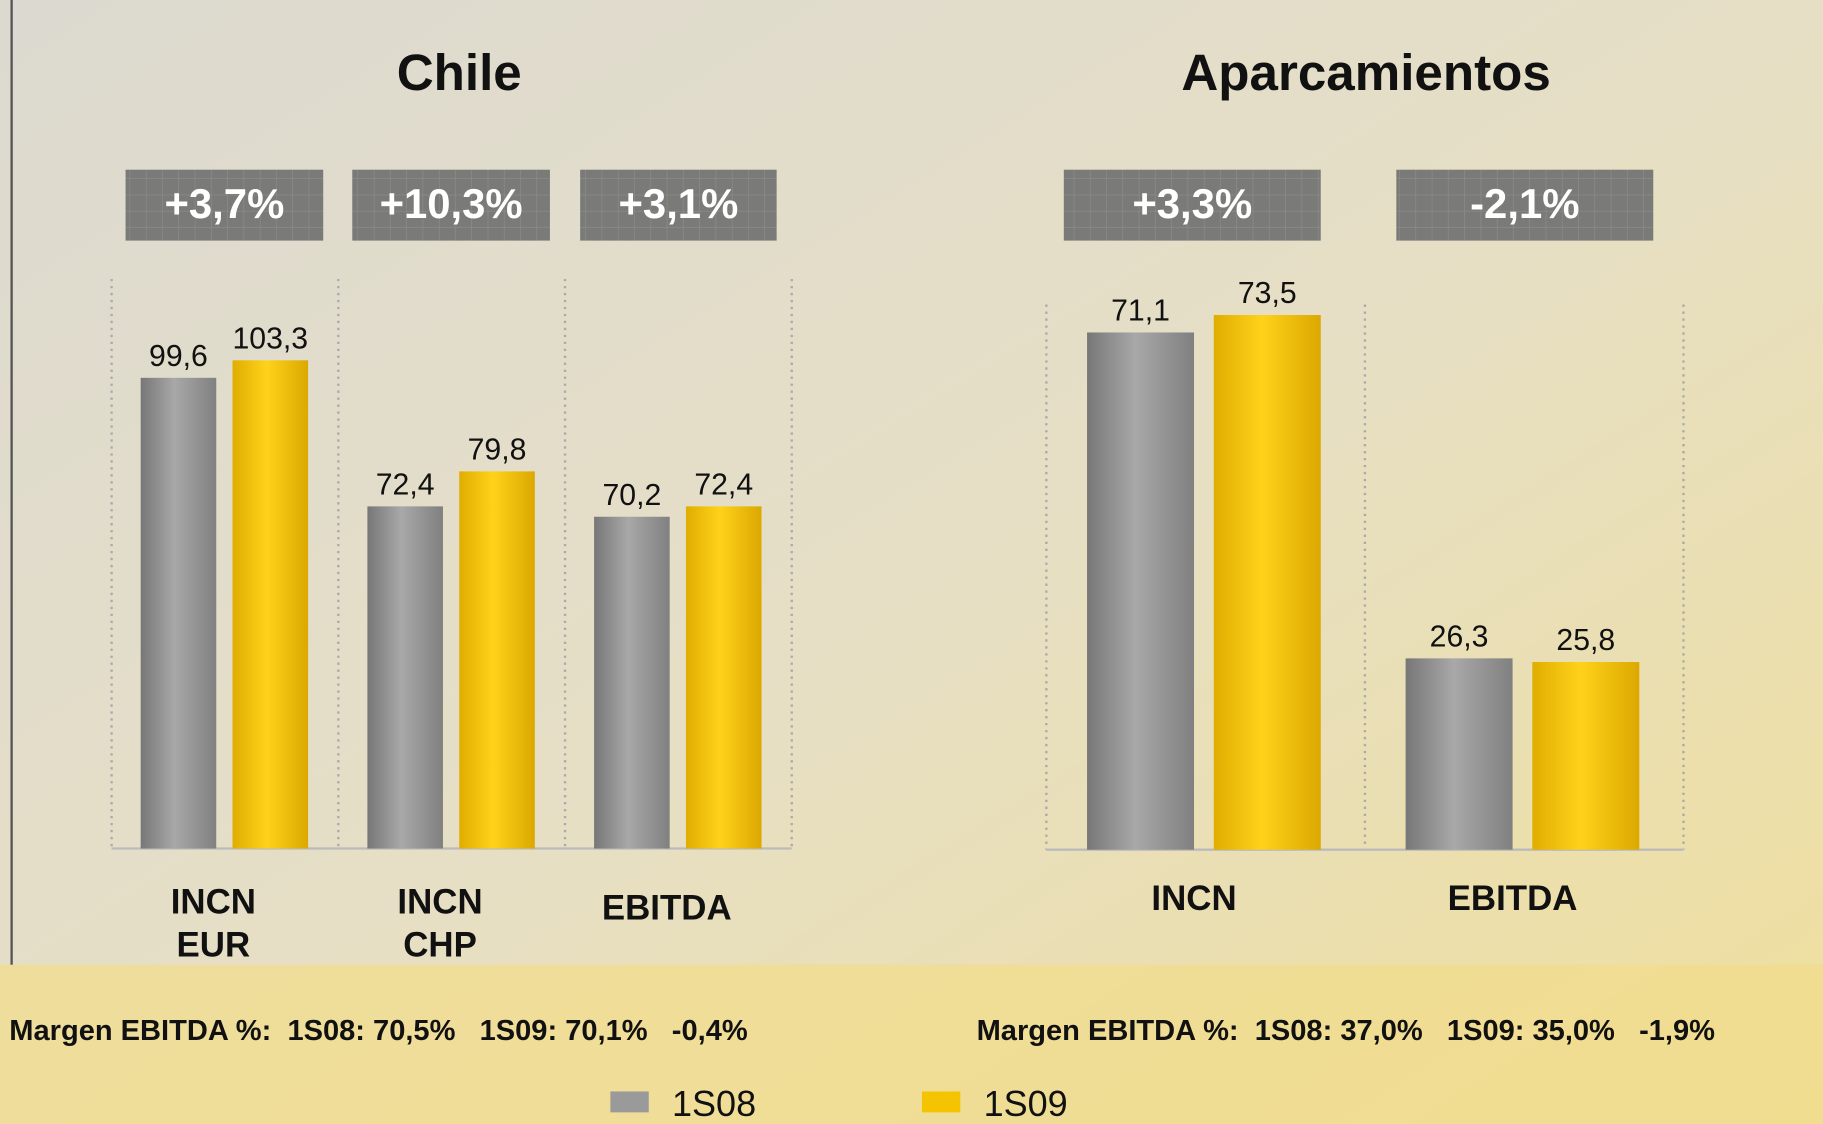 The height and width of the screenshot is (1124, 1823). Describe the element at coordinates (439, 924) in the screenshot. I see `category-label: INCN CHP` at that location.